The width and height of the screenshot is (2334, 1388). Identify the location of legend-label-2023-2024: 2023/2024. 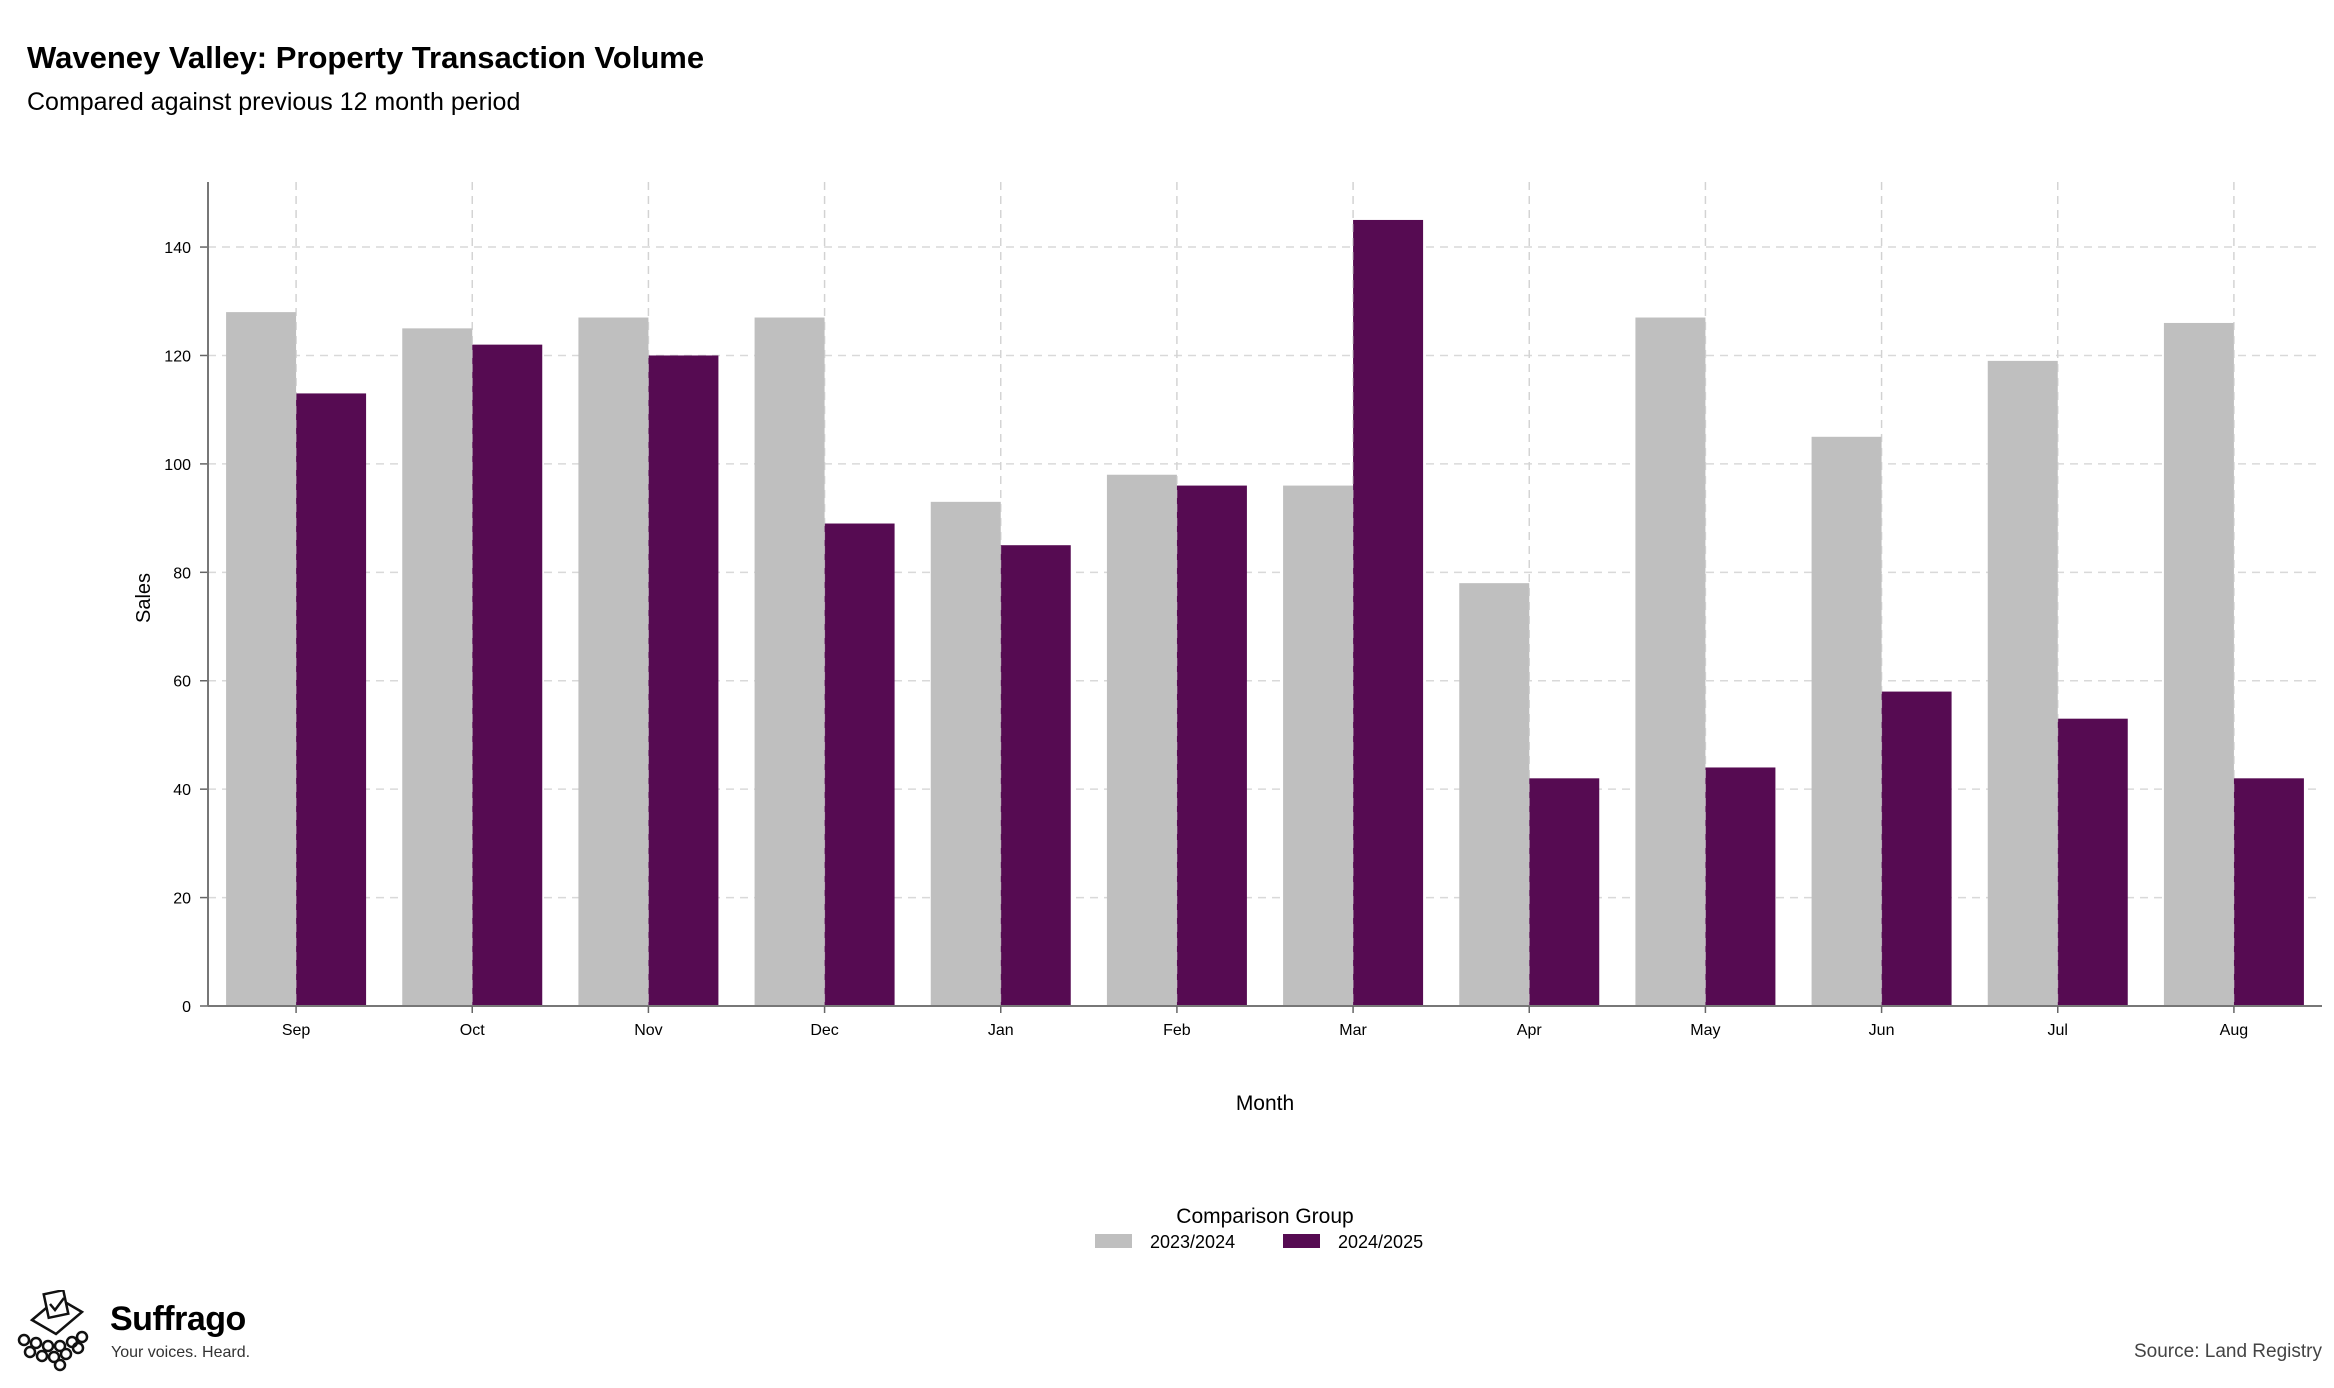
(1192, 1242).